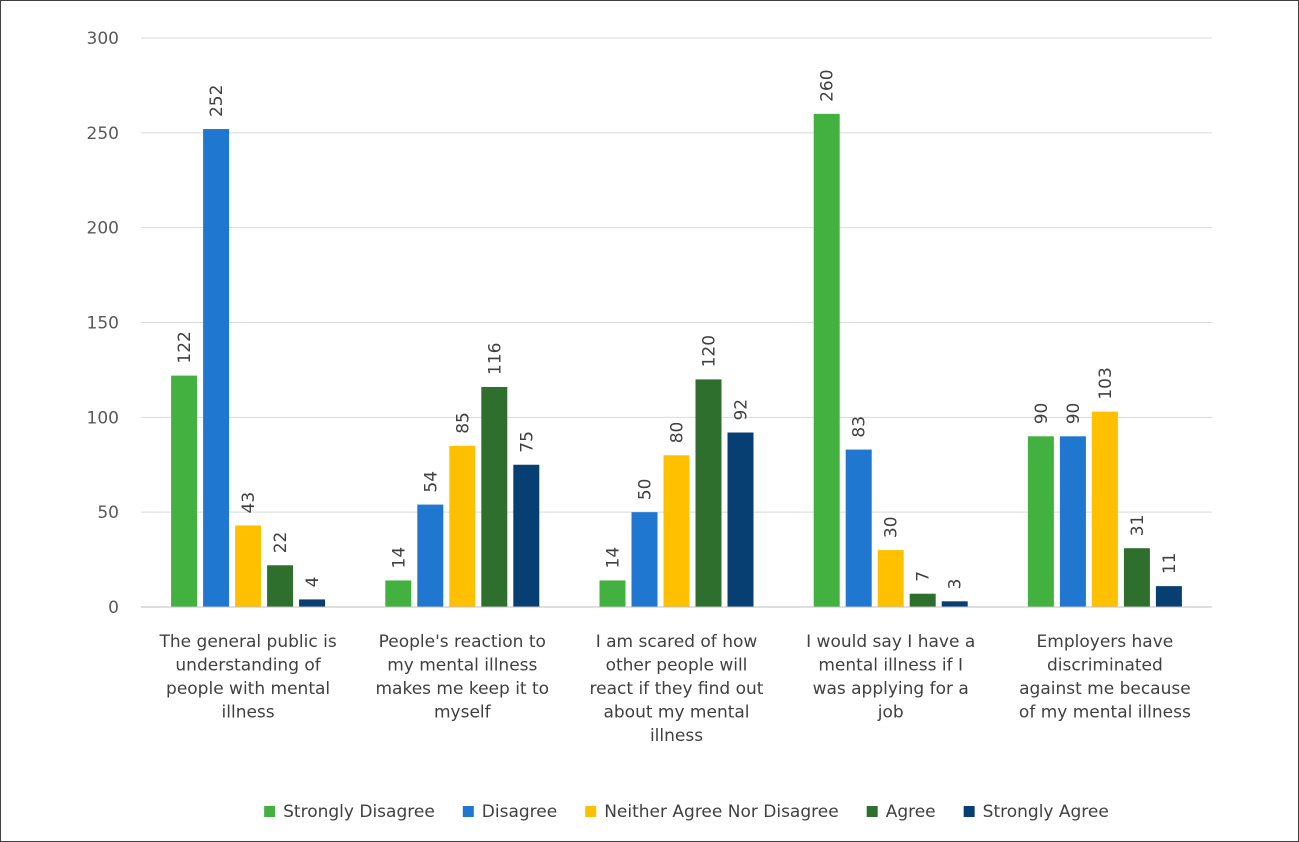  What do you see at coordinates (677, 642) in the screenshot?
I see `x-tick-label-line: I am scared of how` at bounding box center [677, 642].